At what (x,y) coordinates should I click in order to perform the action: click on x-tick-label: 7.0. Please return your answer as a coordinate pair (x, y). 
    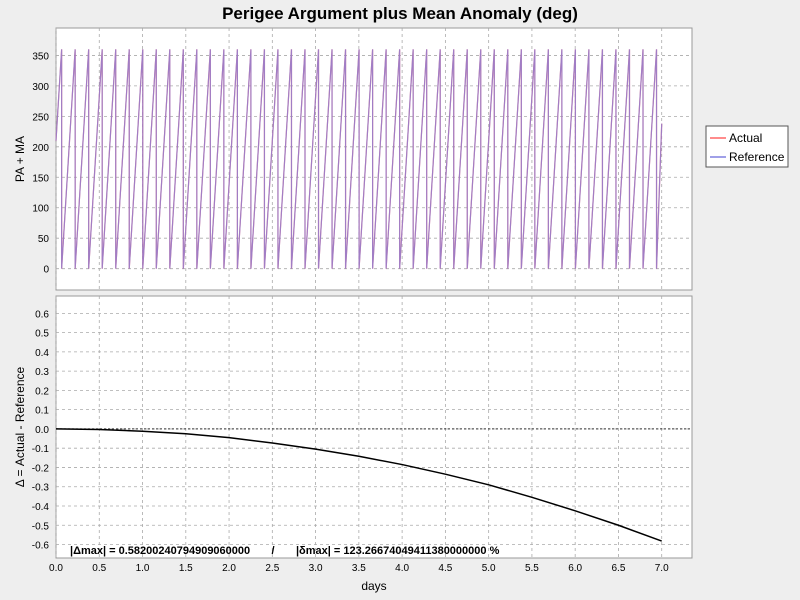
    Looking at the image, I should click on (662, 568).